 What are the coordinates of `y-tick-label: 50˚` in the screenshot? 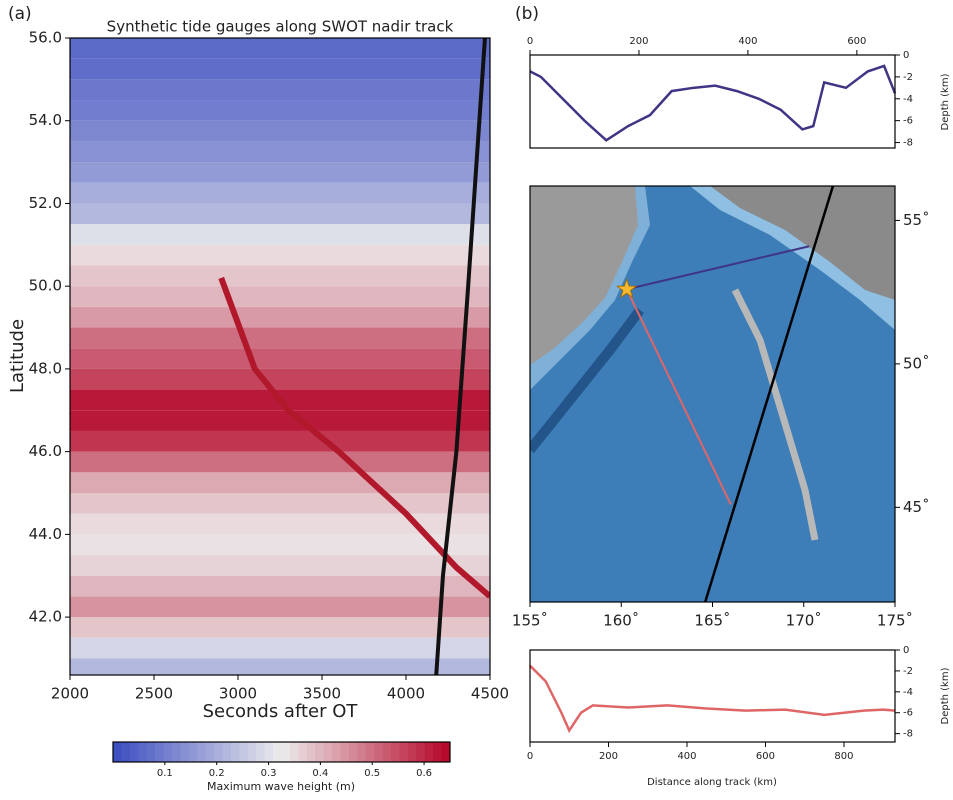 It's located at (916, 363).